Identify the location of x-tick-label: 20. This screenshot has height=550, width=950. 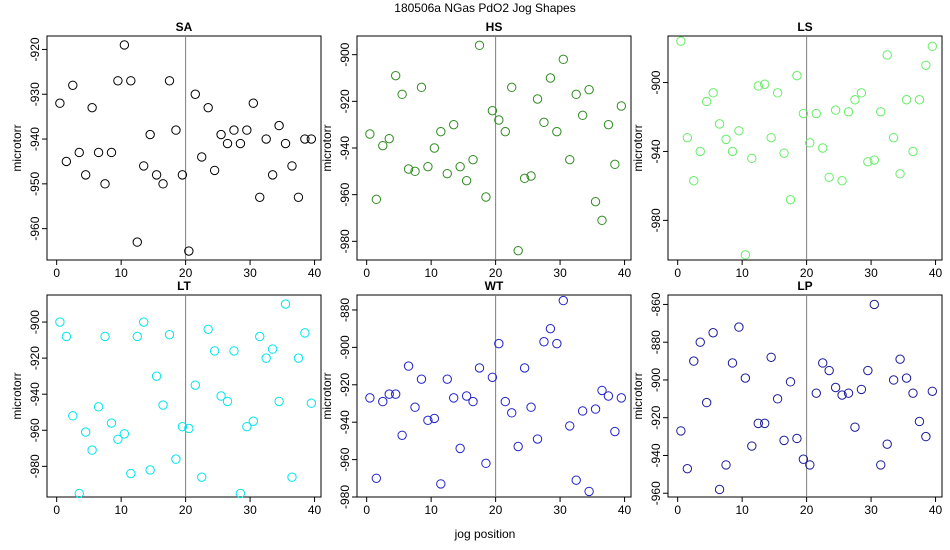
(496, 273).